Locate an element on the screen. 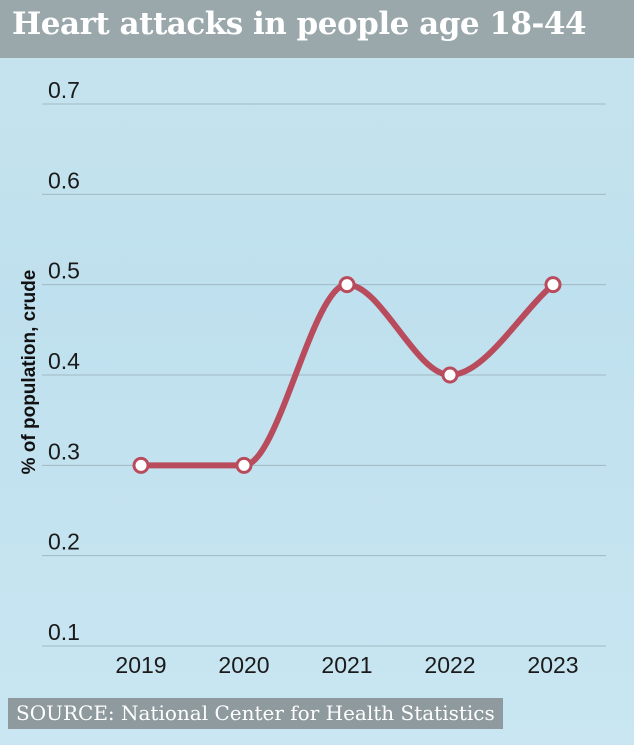  y-tick-label: 0.2 is located at coordinates (64, 542).